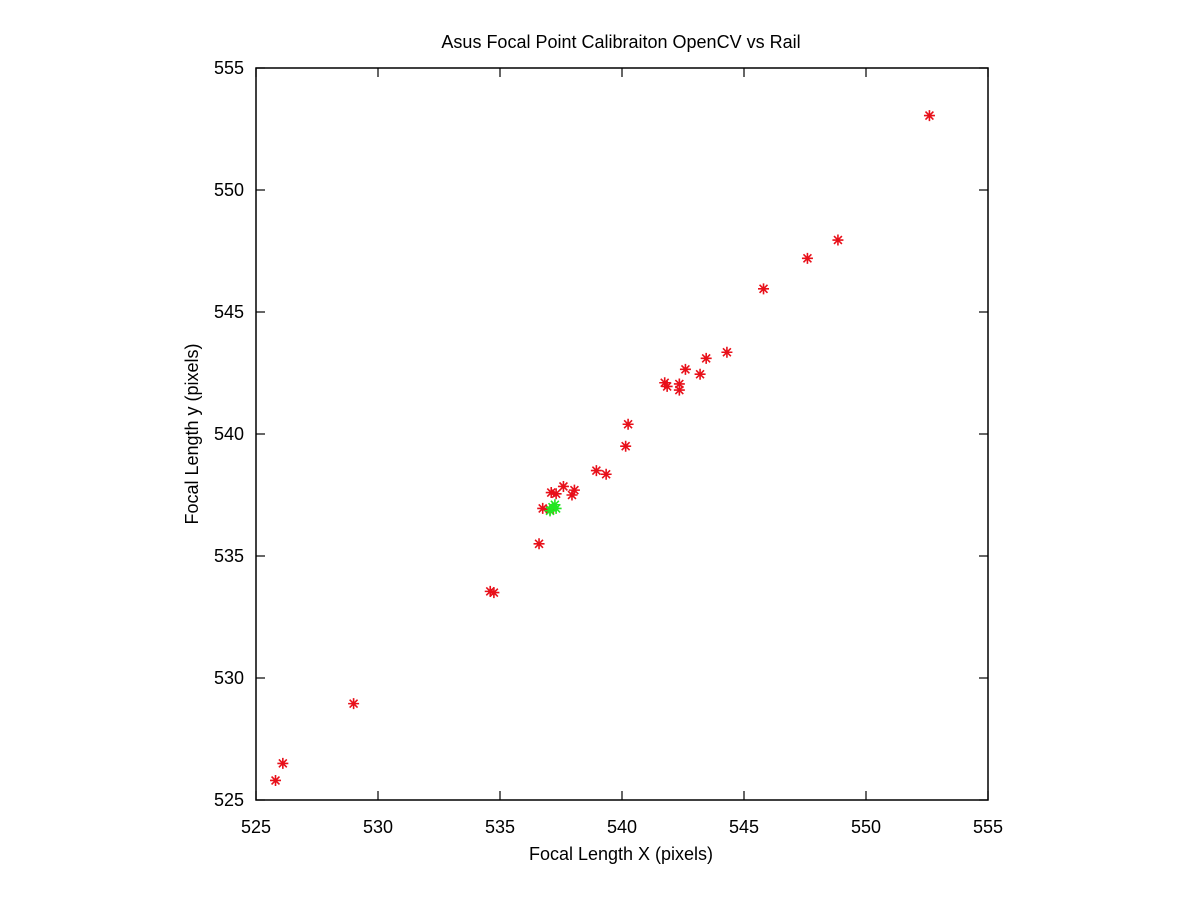  Describe the element at coordinates (866, 827) in the screenshot. I see `x-tick-label: 550` at that location.